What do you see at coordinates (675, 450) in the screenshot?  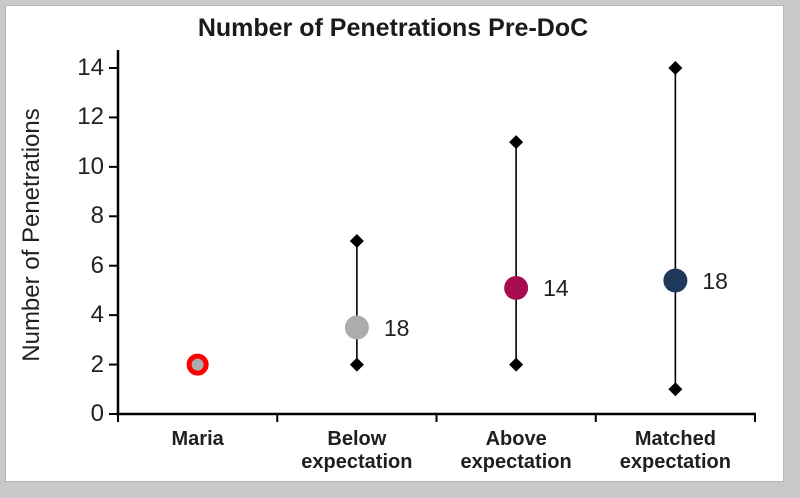 I see `category-label: Matched expectation` at bounding box center [675, 450].